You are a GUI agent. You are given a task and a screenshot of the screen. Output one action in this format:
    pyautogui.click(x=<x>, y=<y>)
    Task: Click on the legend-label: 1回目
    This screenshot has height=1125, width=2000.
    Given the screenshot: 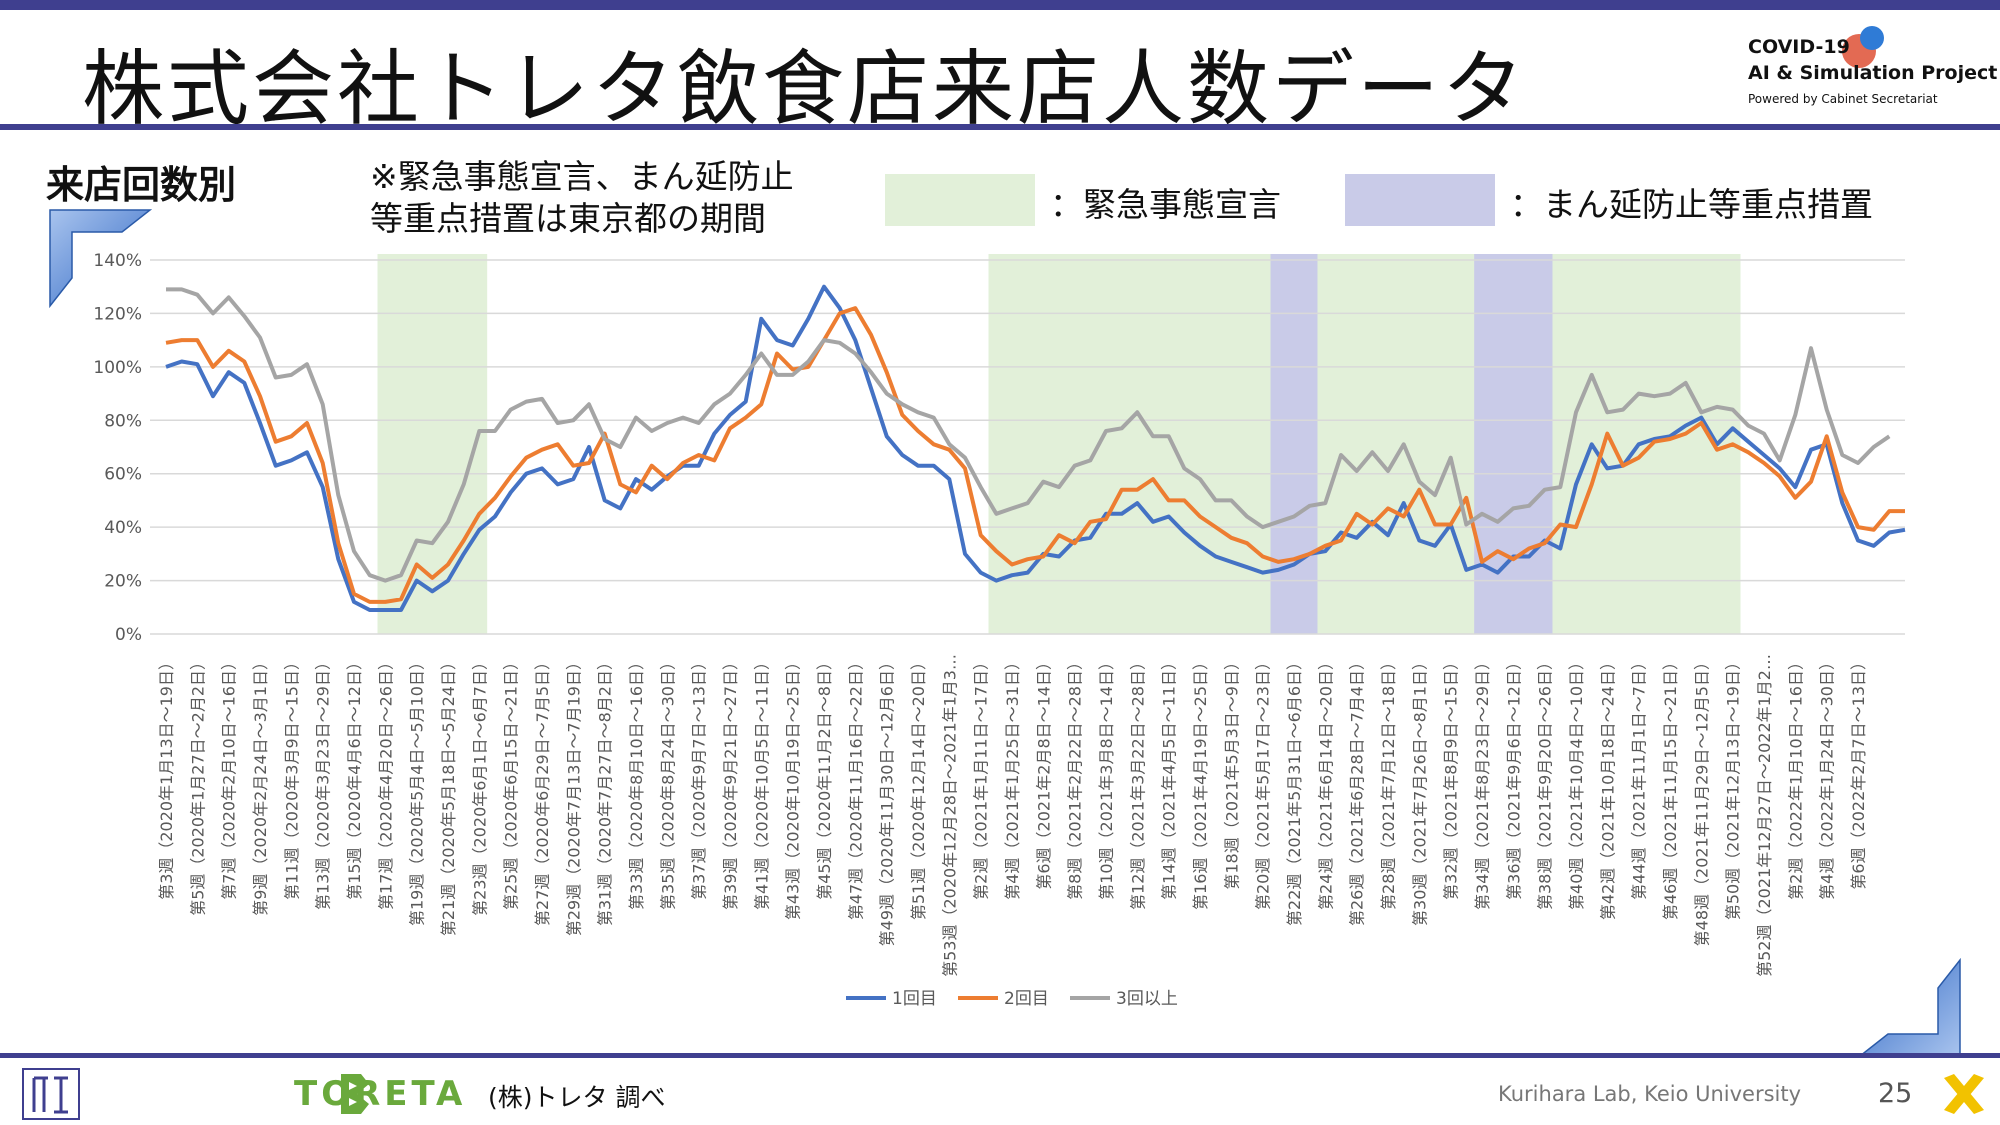 What is the action you would take?
    pyautogui.click(x=914, y=999)
    